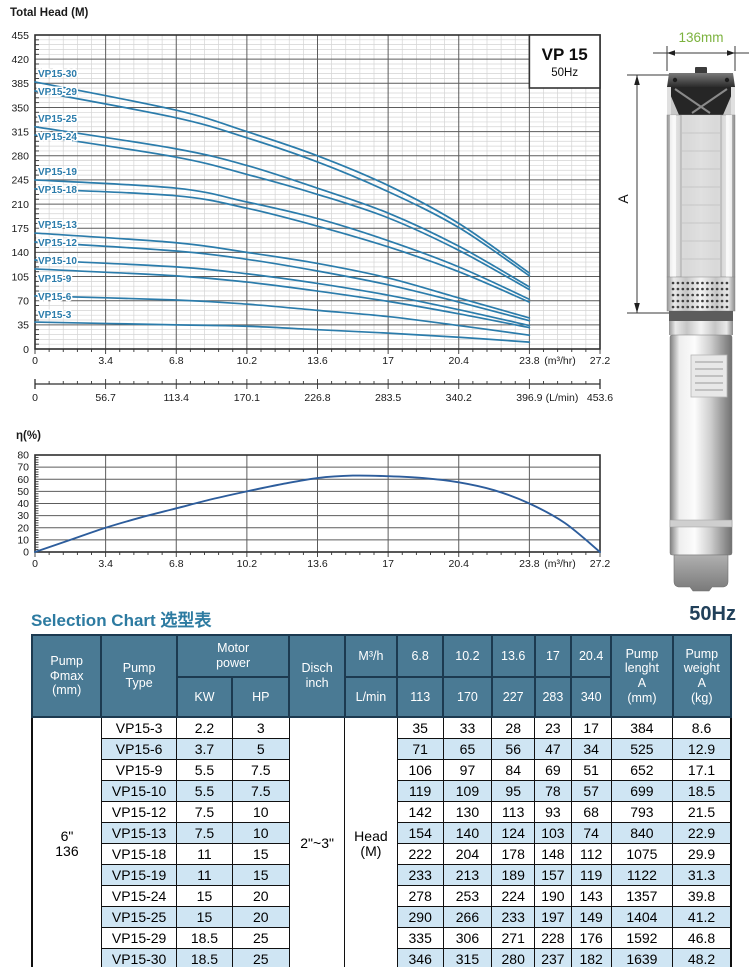  Describe the element at coordinates (382, 875) in the screenshot. I see `table-row: VP15-19 11 15 233 213 189 157 119 1122 31.3` at that location.